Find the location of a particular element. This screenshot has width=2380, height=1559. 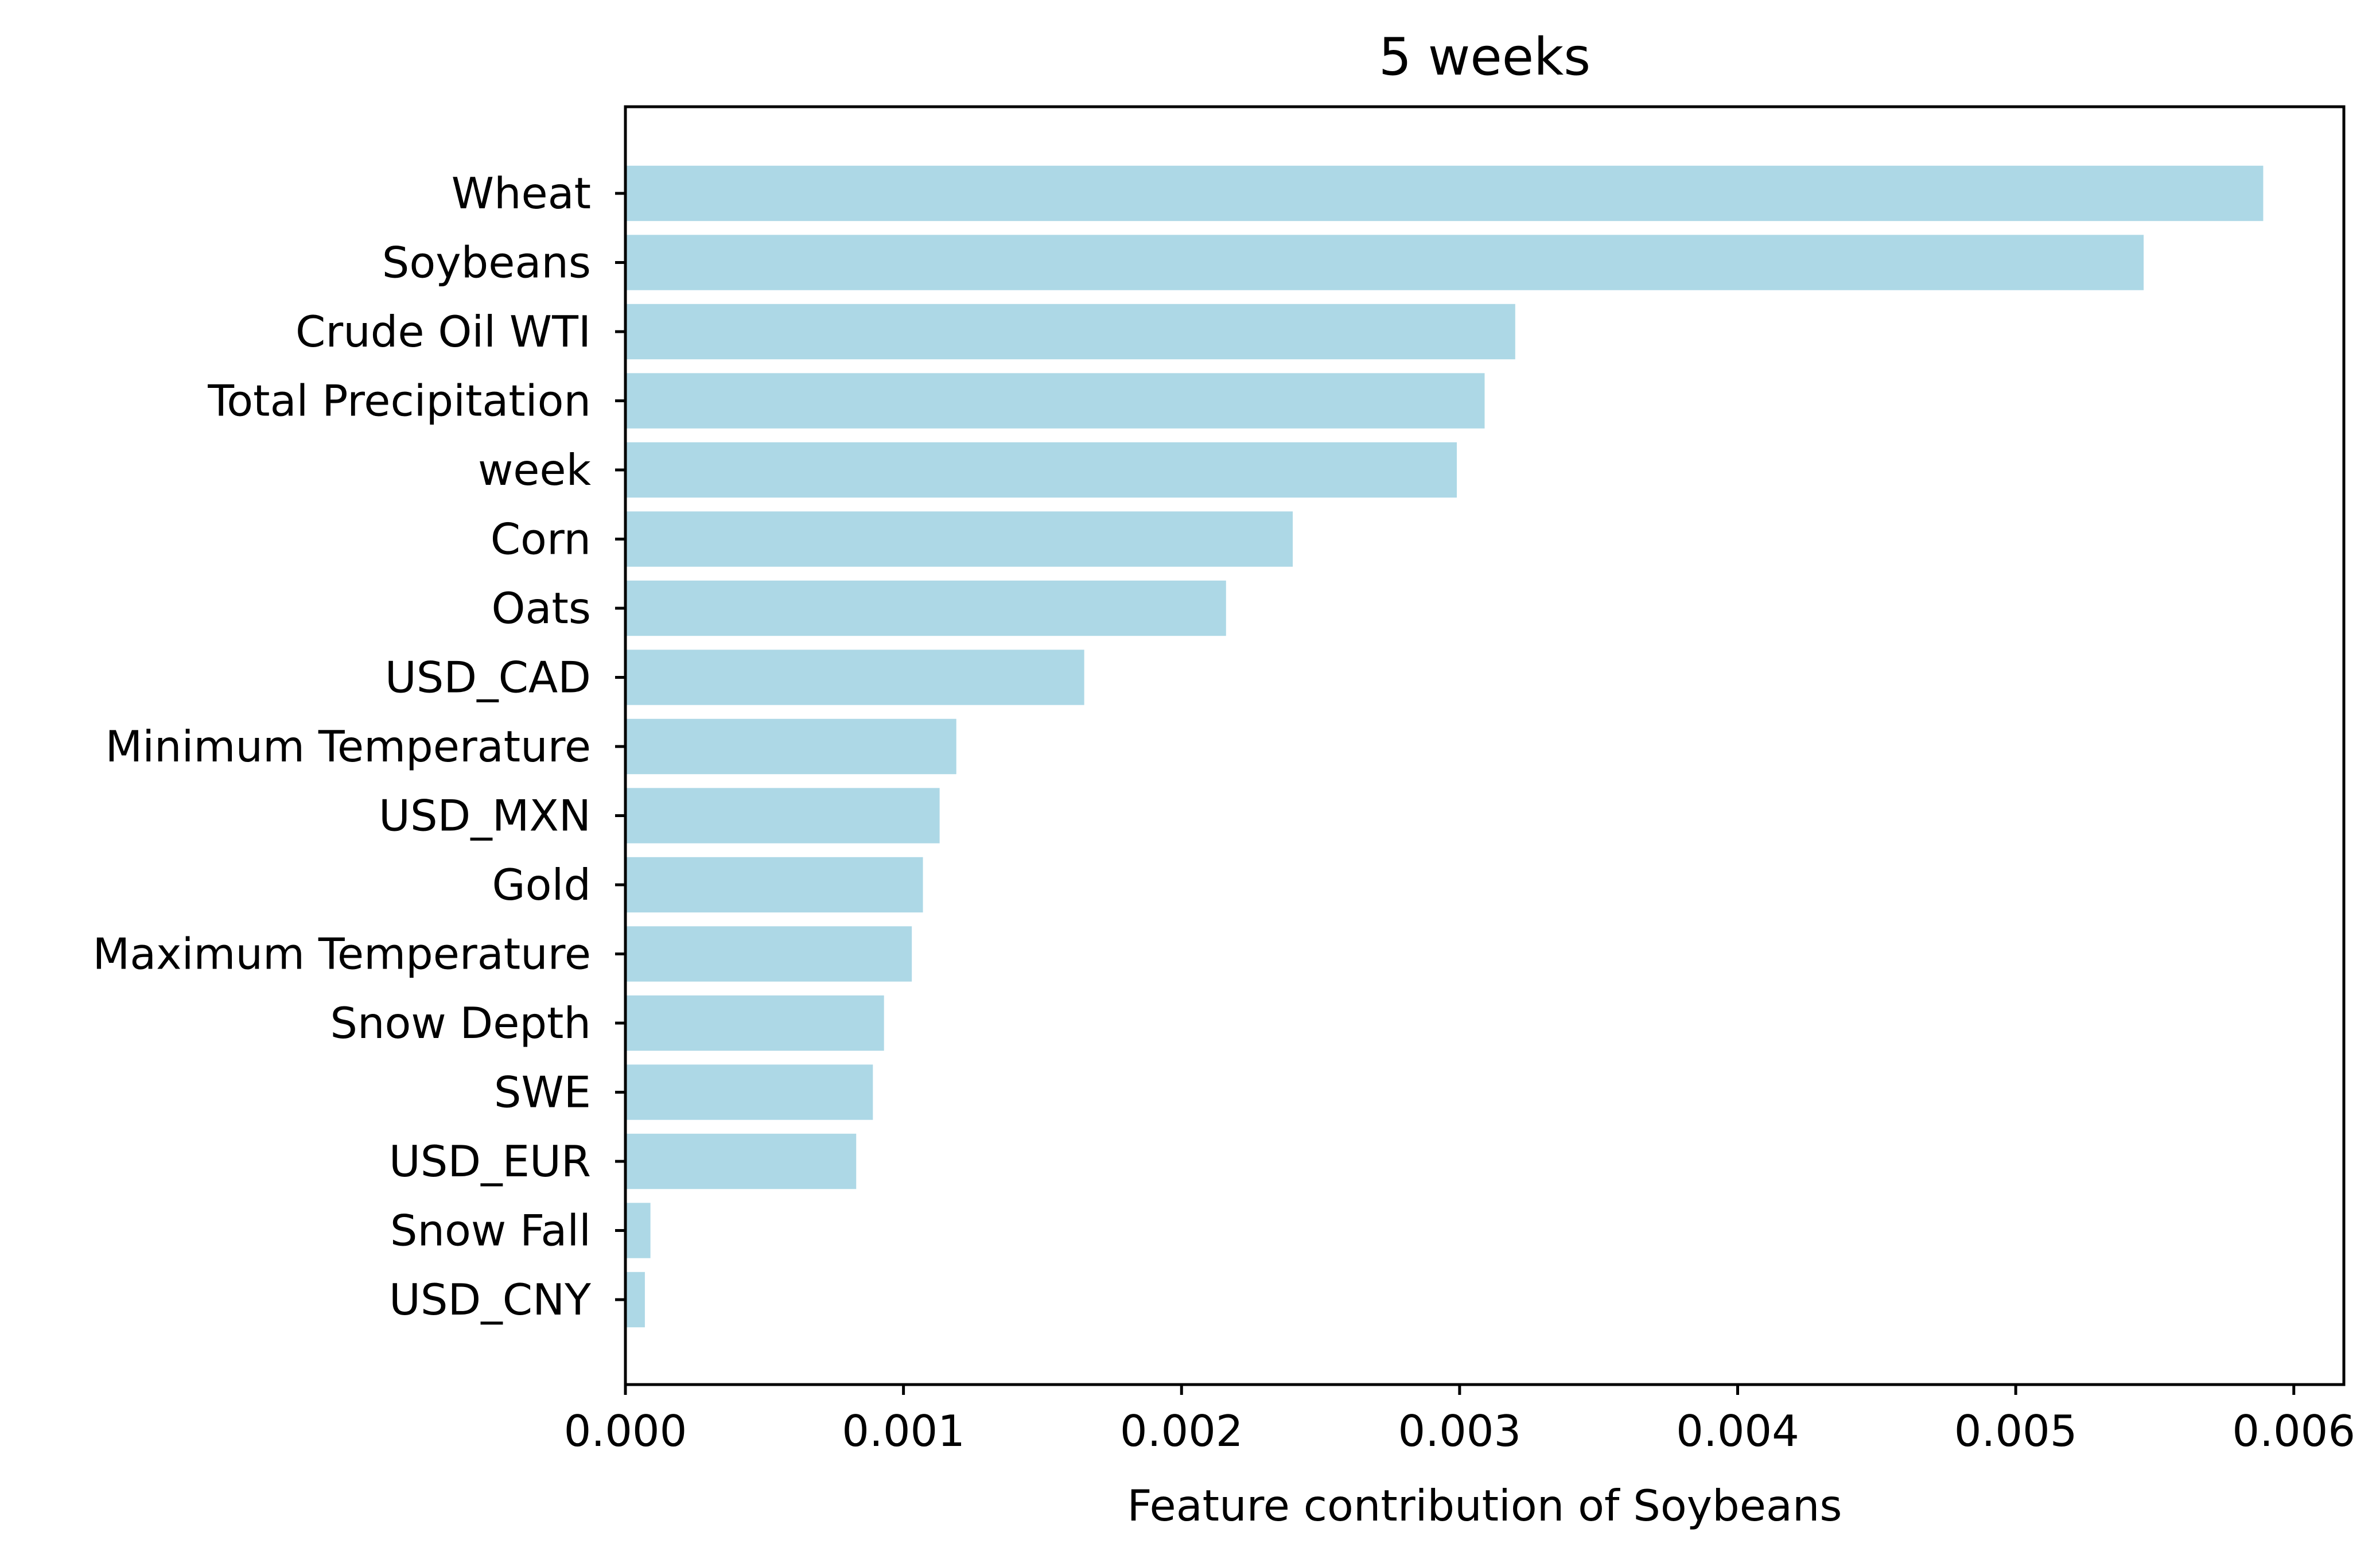

y-tick-label: USD_MXN is located at coordinates (485, 816).